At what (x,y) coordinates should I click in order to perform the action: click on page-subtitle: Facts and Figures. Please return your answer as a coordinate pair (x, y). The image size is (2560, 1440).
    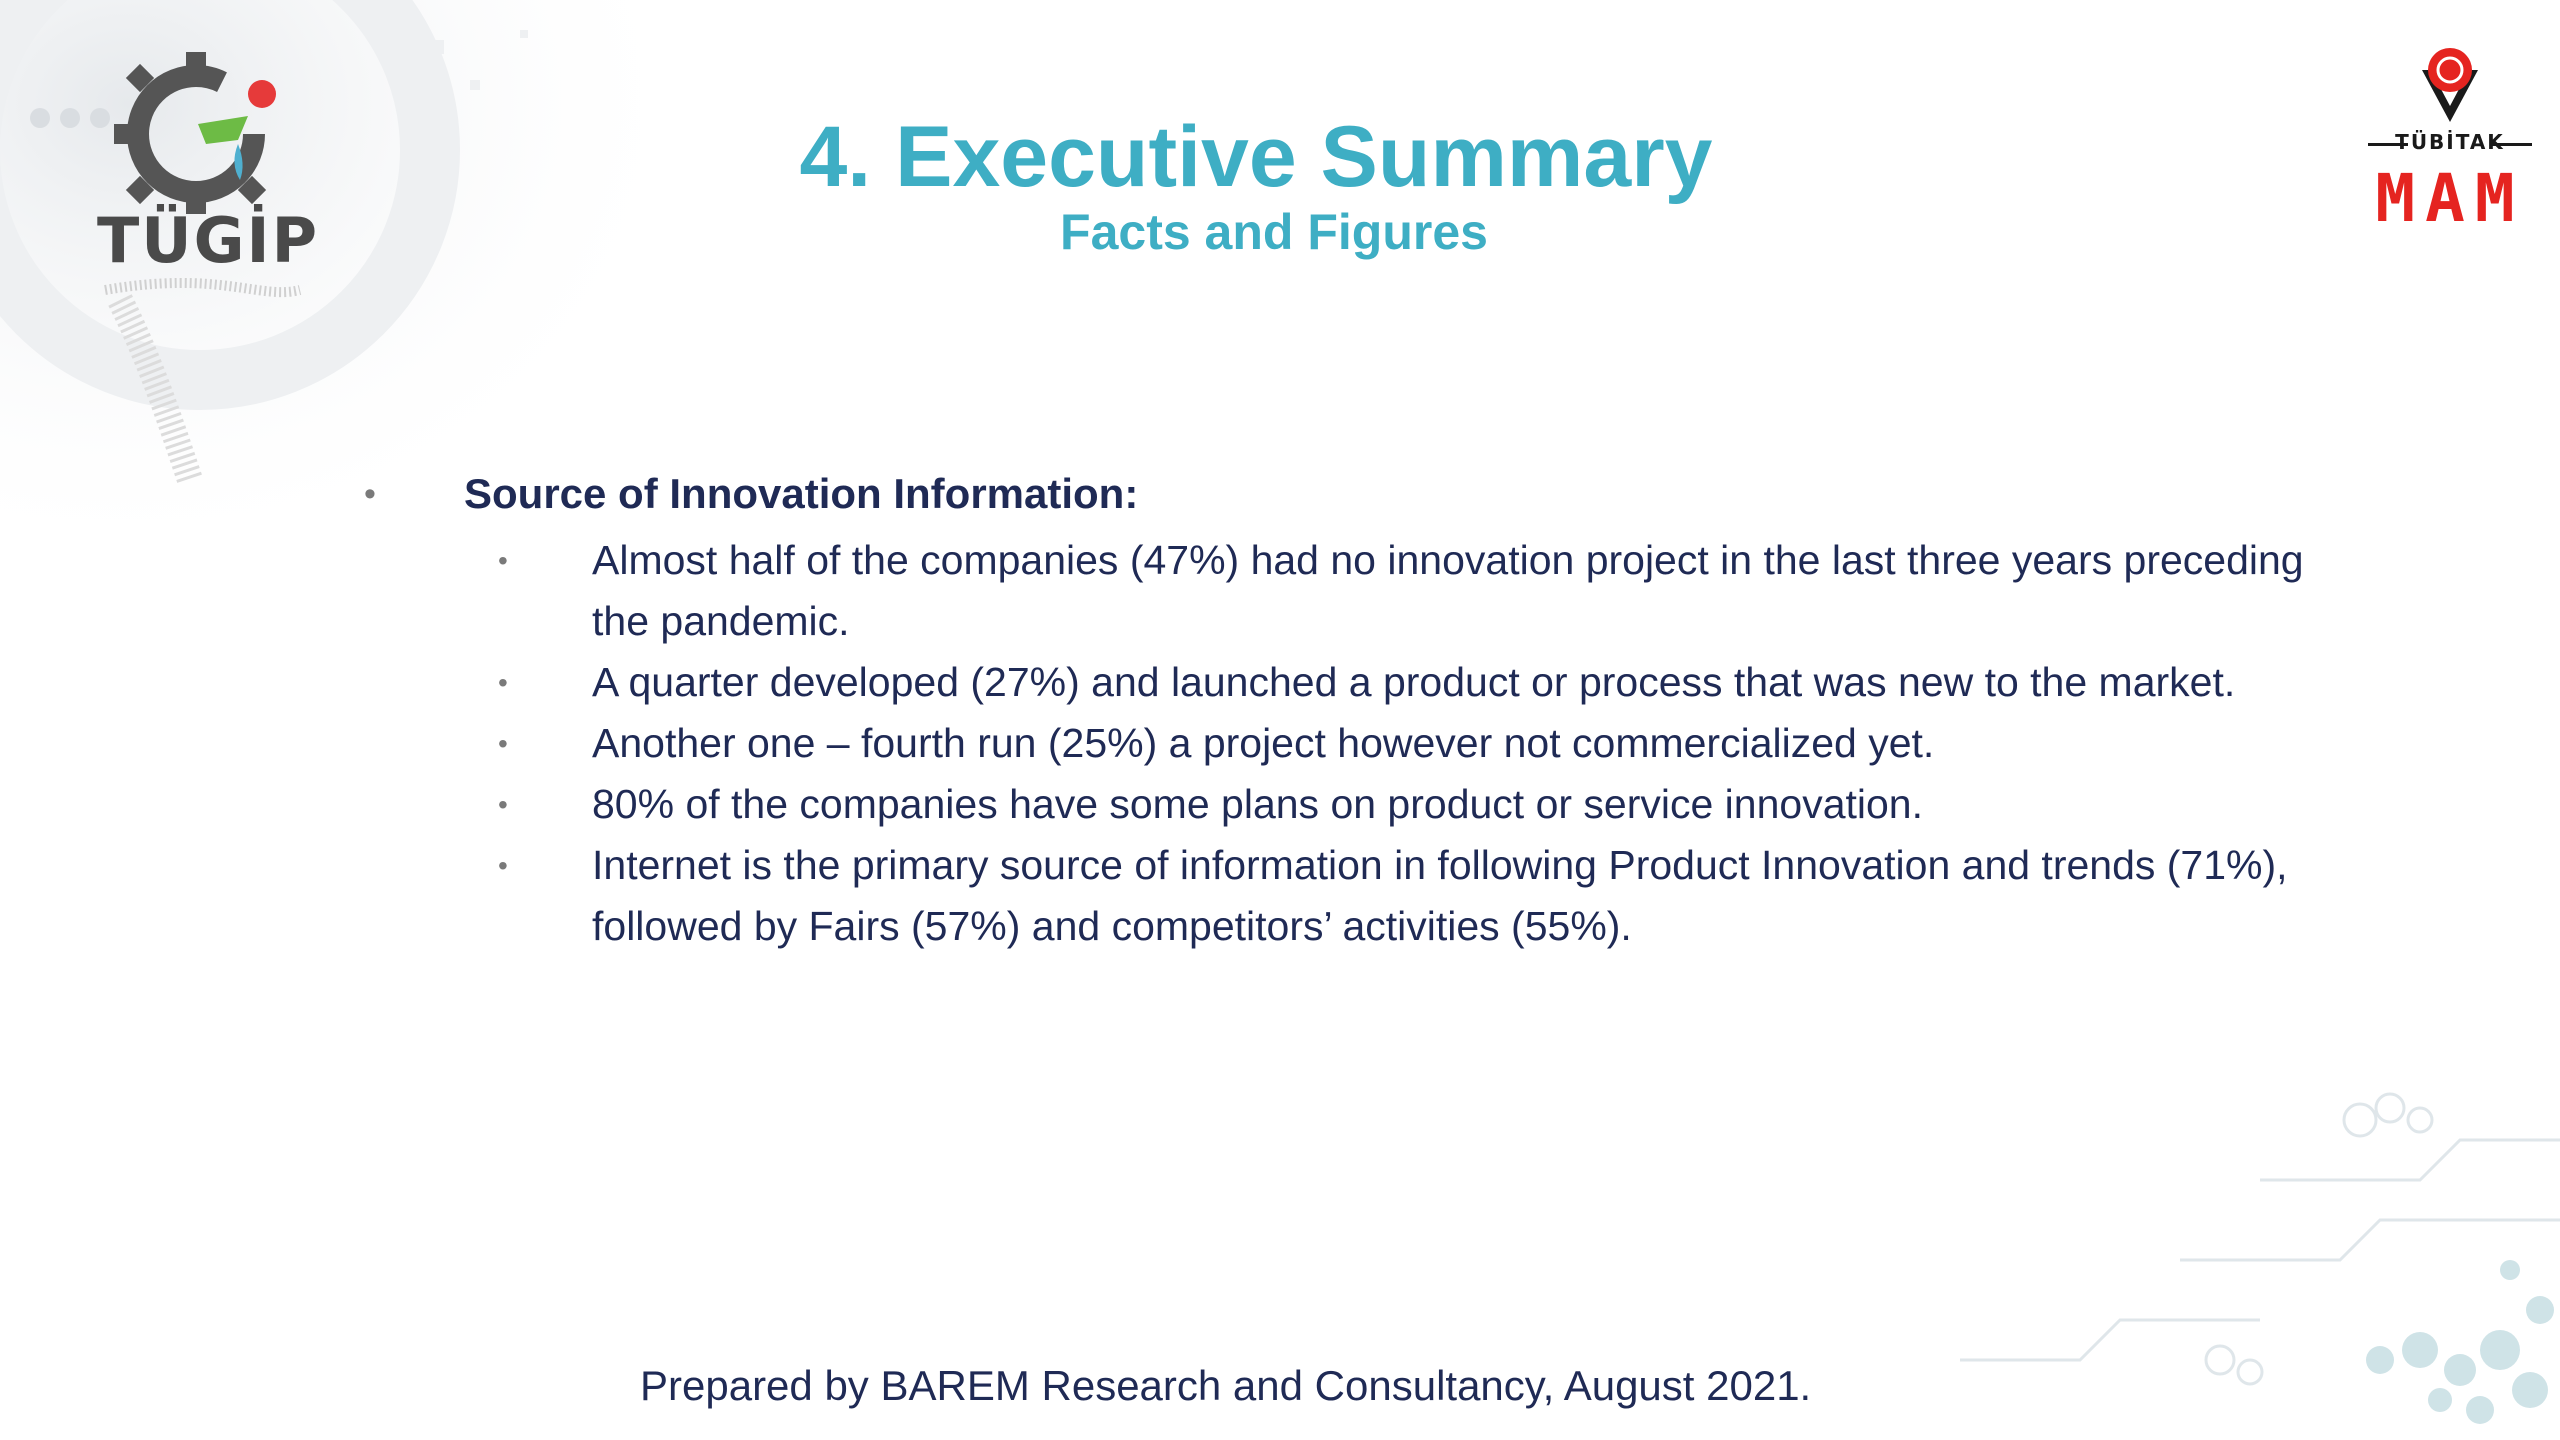
    Looking at the image, I should click on (1274, 232).